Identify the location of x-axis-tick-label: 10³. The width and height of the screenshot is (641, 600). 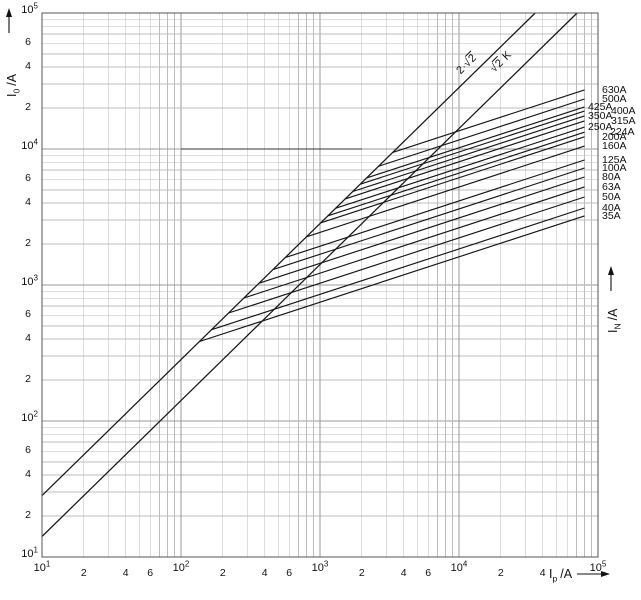
(320, 566).